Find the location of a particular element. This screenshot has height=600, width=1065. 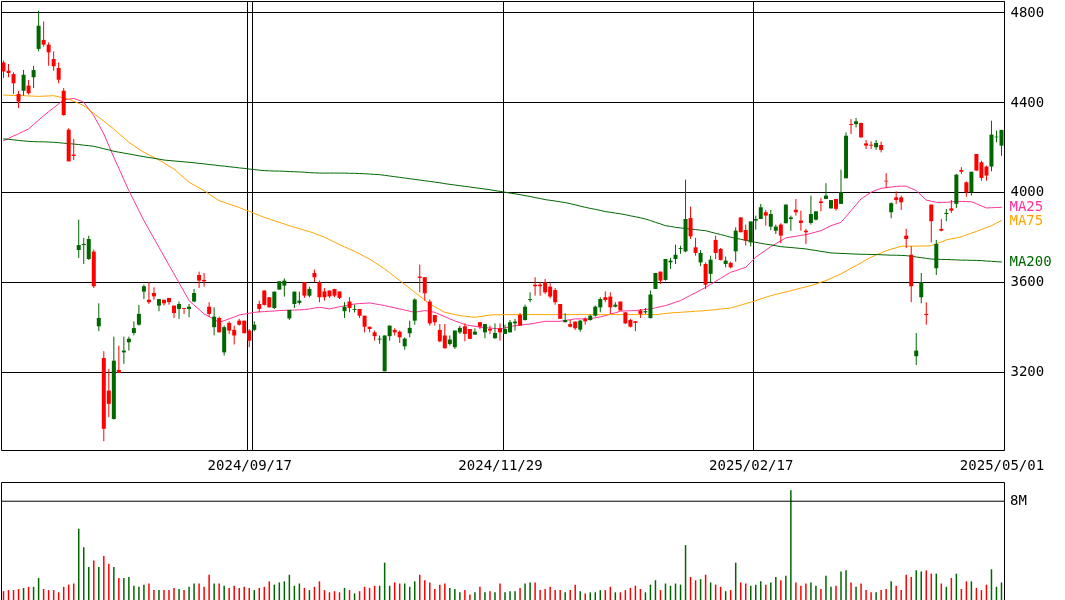

y-tick-label: 4400 is located at coordinates (1027, 101).